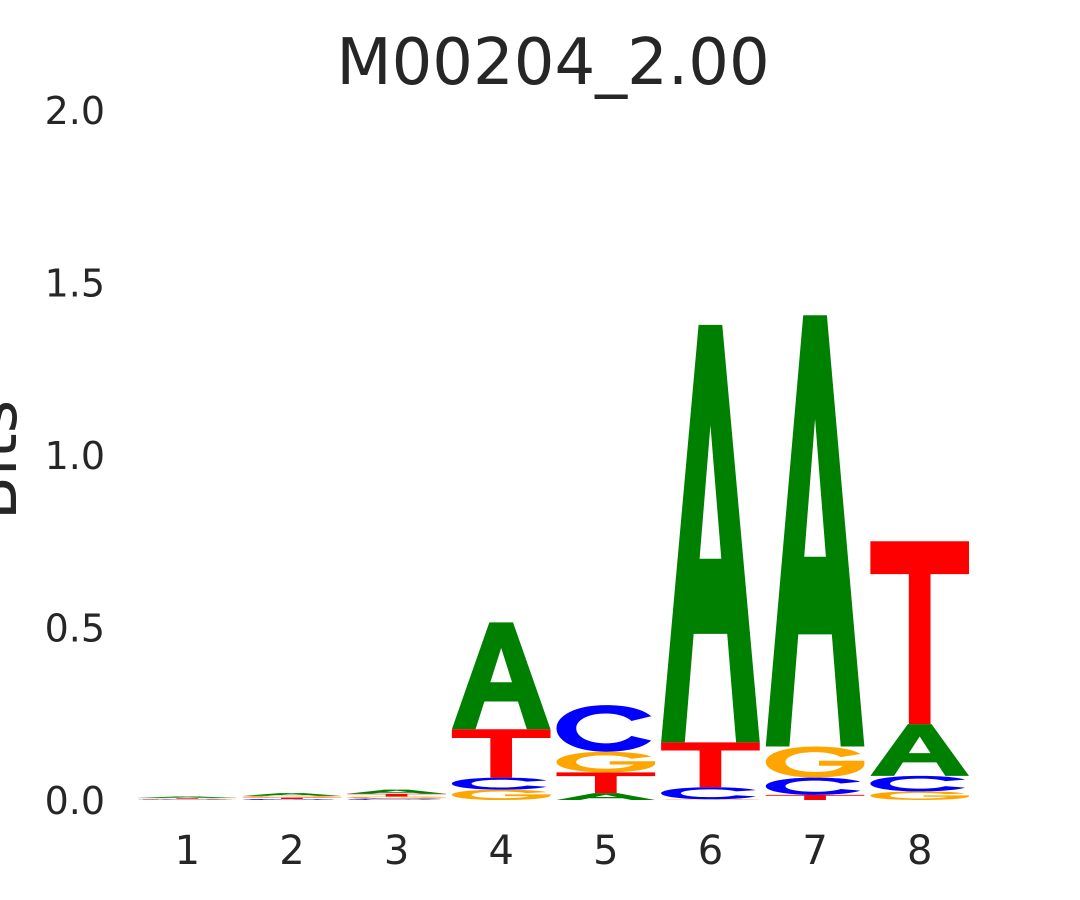 The height and width of the screenshot is (900, 1080). Describe the element at coordinates (187, 851) in the screenshot. I see `x-tick-label: 1` at that location.